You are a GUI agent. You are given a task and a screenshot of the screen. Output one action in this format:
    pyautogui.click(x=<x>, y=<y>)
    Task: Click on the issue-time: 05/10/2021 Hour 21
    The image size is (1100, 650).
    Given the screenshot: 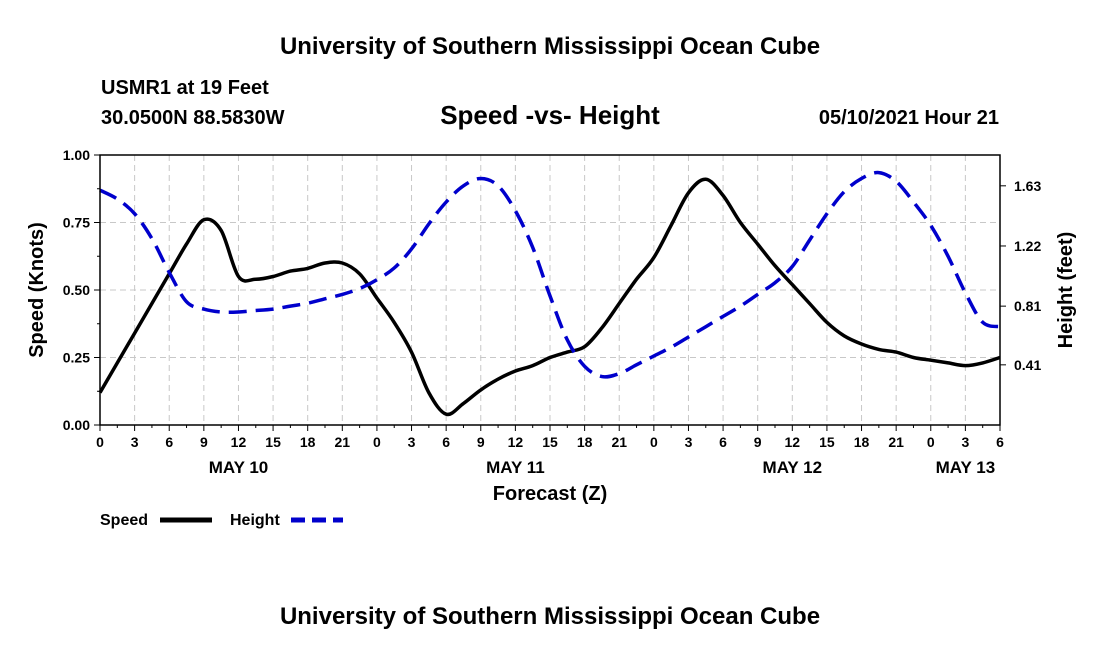 What is the action you would take?
    pyautogui.click(x=909, y=118)
    